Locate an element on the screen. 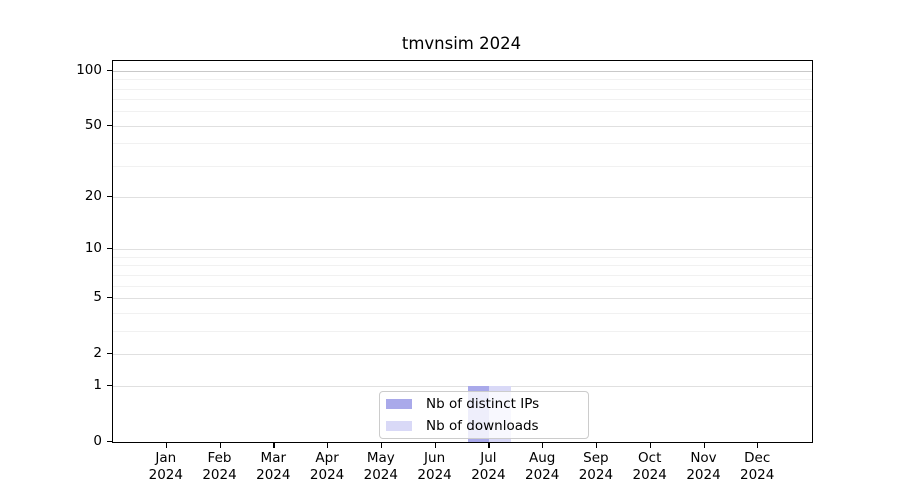 This screenshot has height=500, width=900. x-tick-label: Jun 2024 is located at coordinates (434, 466).